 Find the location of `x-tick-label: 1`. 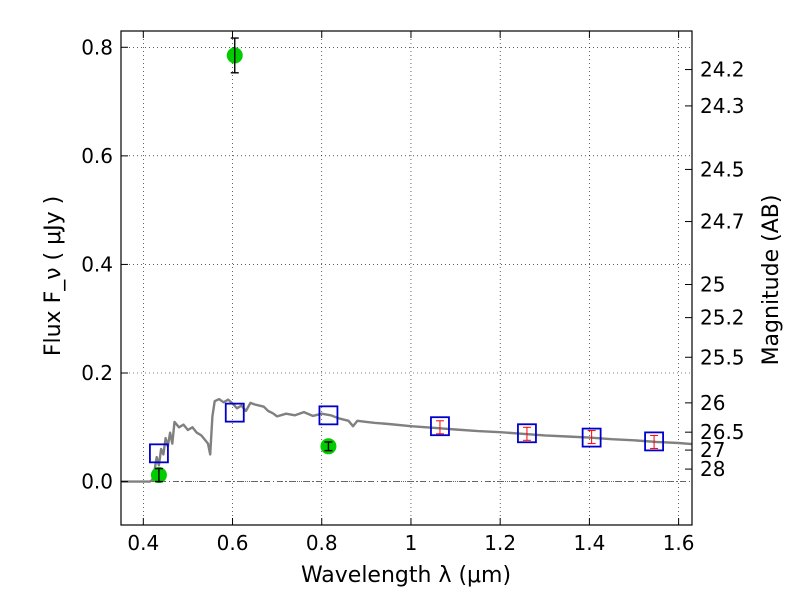

x-tick-label: 1 is located at coordinates (411, 543).